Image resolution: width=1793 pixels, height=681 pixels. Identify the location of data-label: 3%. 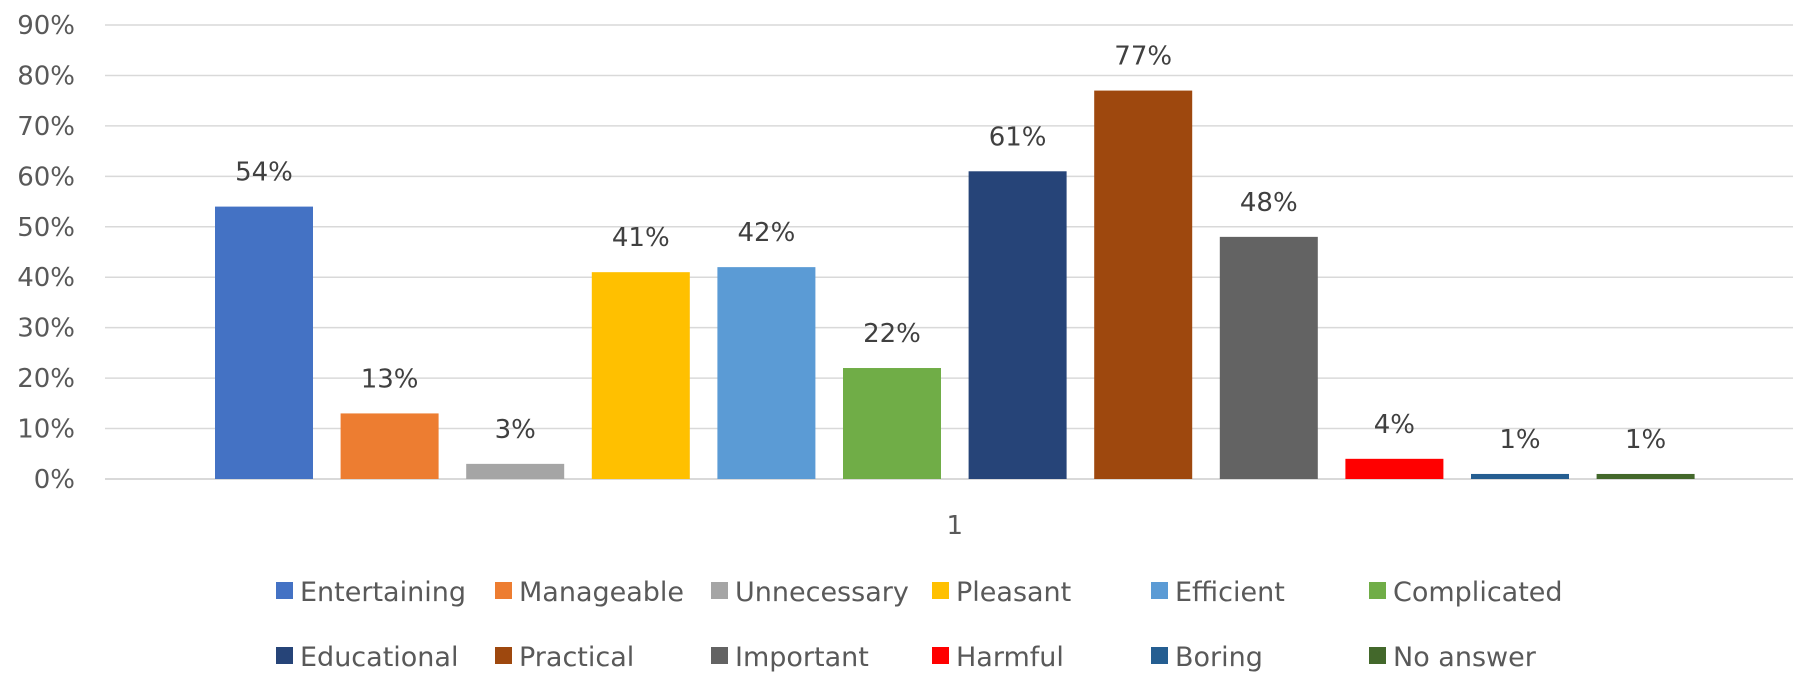
(515, 430).